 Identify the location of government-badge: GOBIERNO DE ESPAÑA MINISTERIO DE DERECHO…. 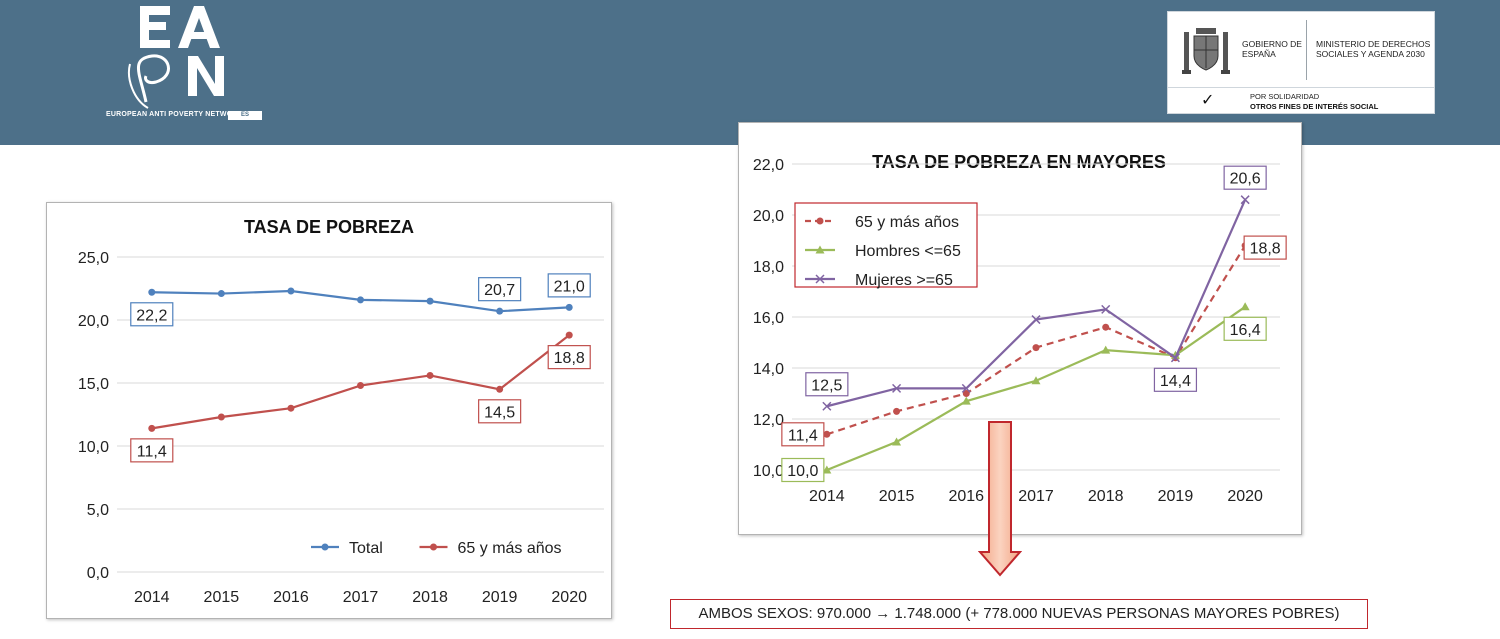
(1301, 62).